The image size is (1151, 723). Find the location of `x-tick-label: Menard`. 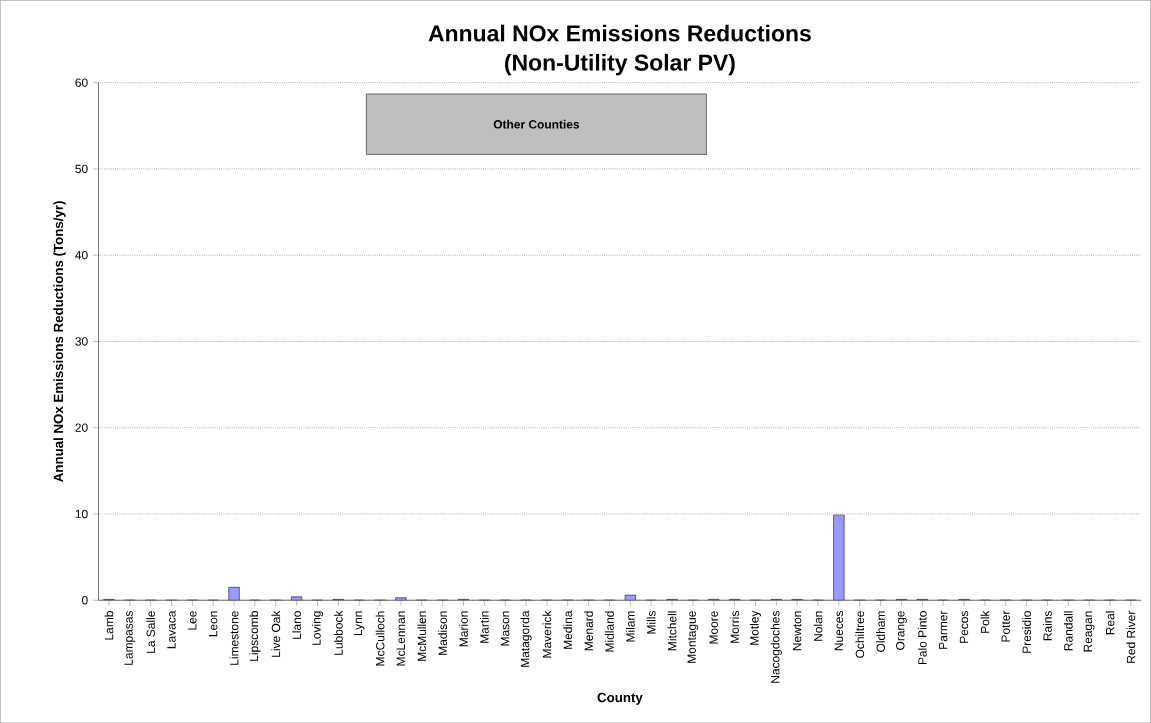

x-tick-label: Menard is located at coordinates (589, 630).